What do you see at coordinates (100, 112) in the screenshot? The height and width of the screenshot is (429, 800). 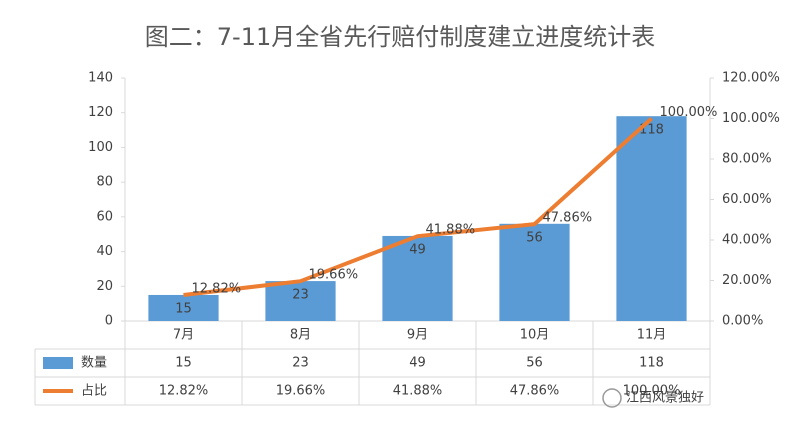 I see `y-tick-label: 120` at bounding box center [100, 112].